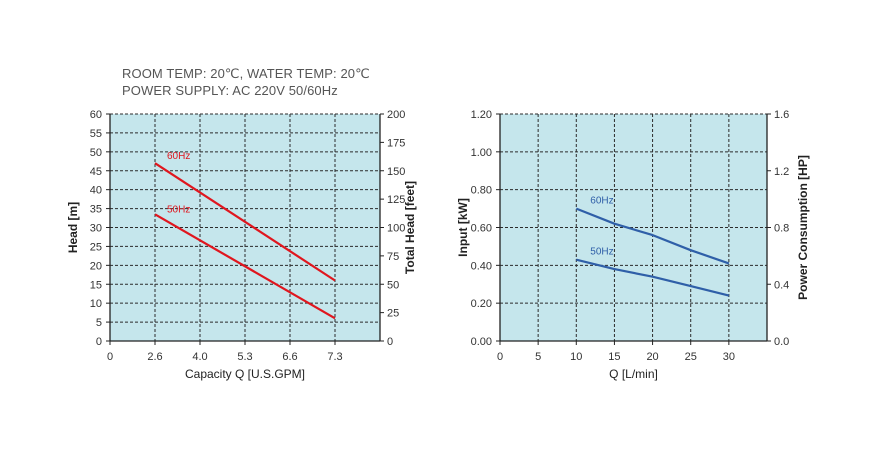 The width and height of the screenshot is (880, 450). What do you see at coordinates (244, 357) in the screenshot?
I see `x-tick-label: 5.3` at bounding box center [244, 357].